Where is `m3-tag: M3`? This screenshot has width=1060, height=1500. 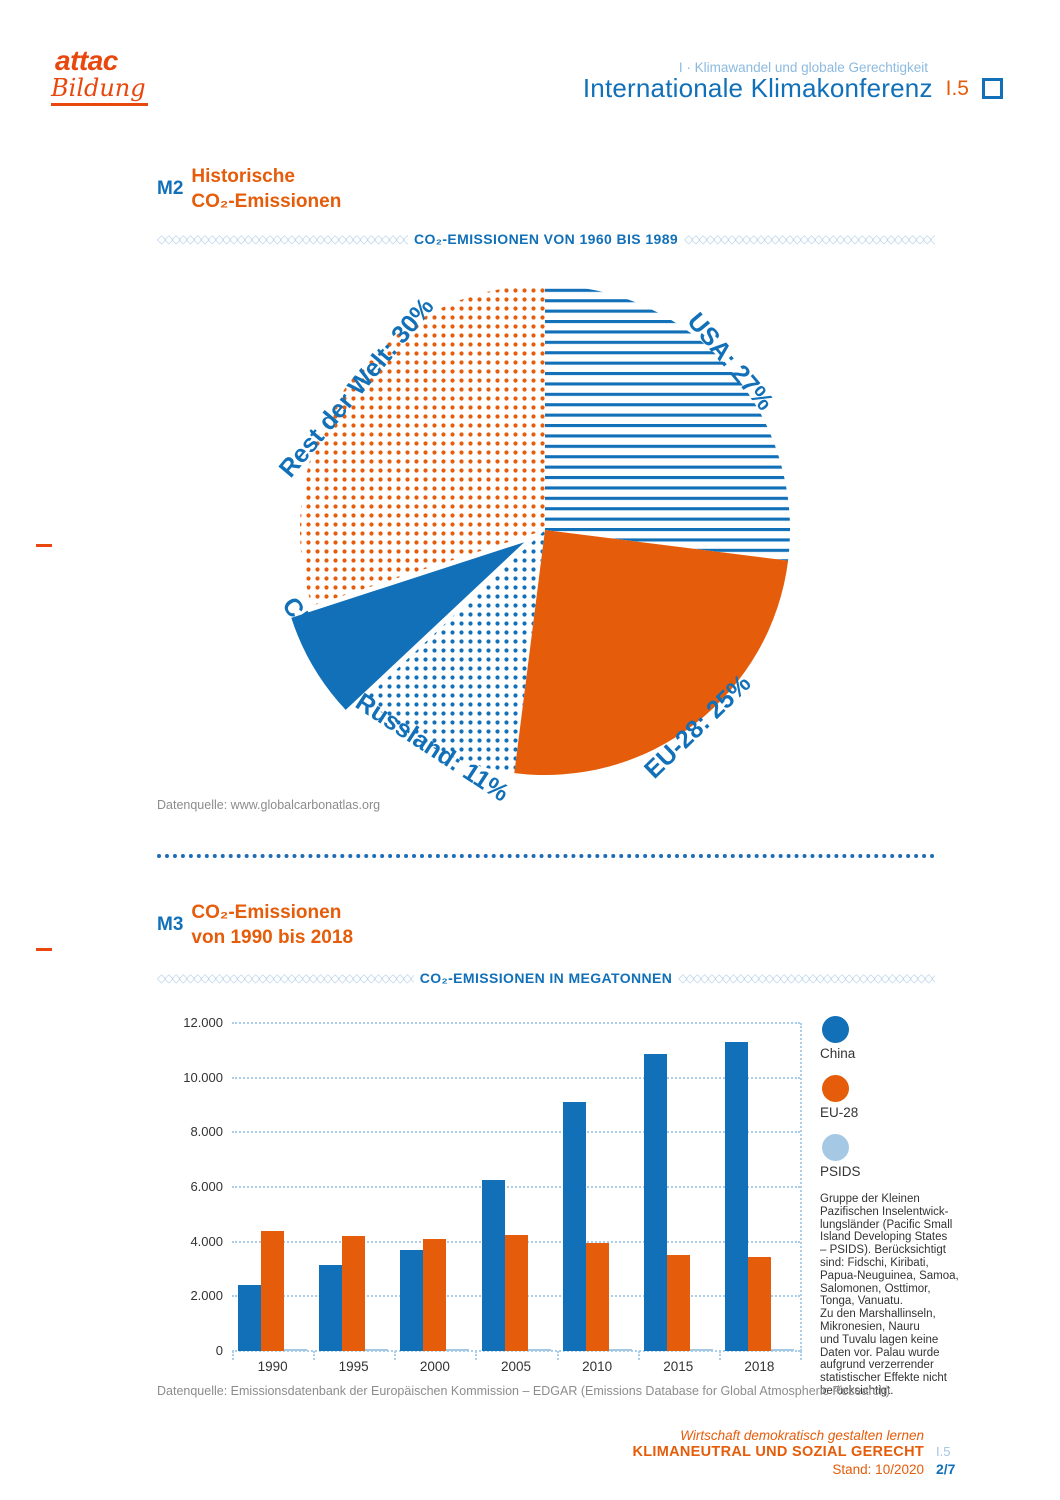 m3-tag: M3 is located at coordinates (170, 924).